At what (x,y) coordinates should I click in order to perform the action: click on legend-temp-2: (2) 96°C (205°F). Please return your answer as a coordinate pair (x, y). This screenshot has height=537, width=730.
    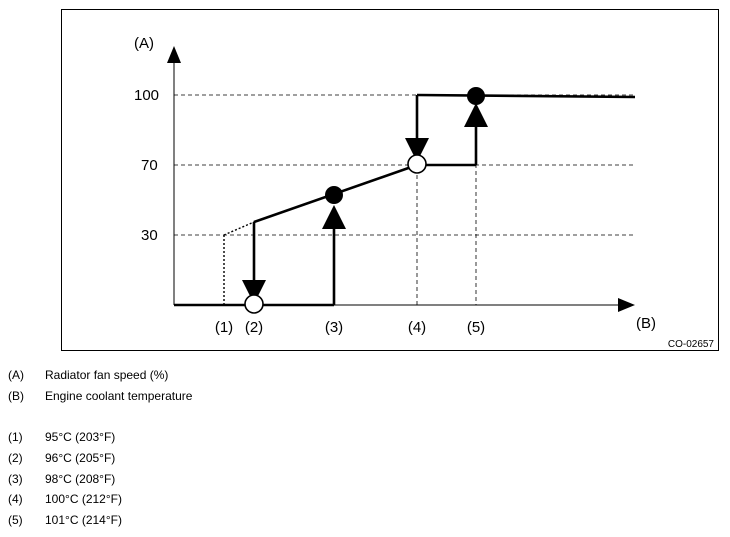
    Looking at the image, I should click on (61, 458).